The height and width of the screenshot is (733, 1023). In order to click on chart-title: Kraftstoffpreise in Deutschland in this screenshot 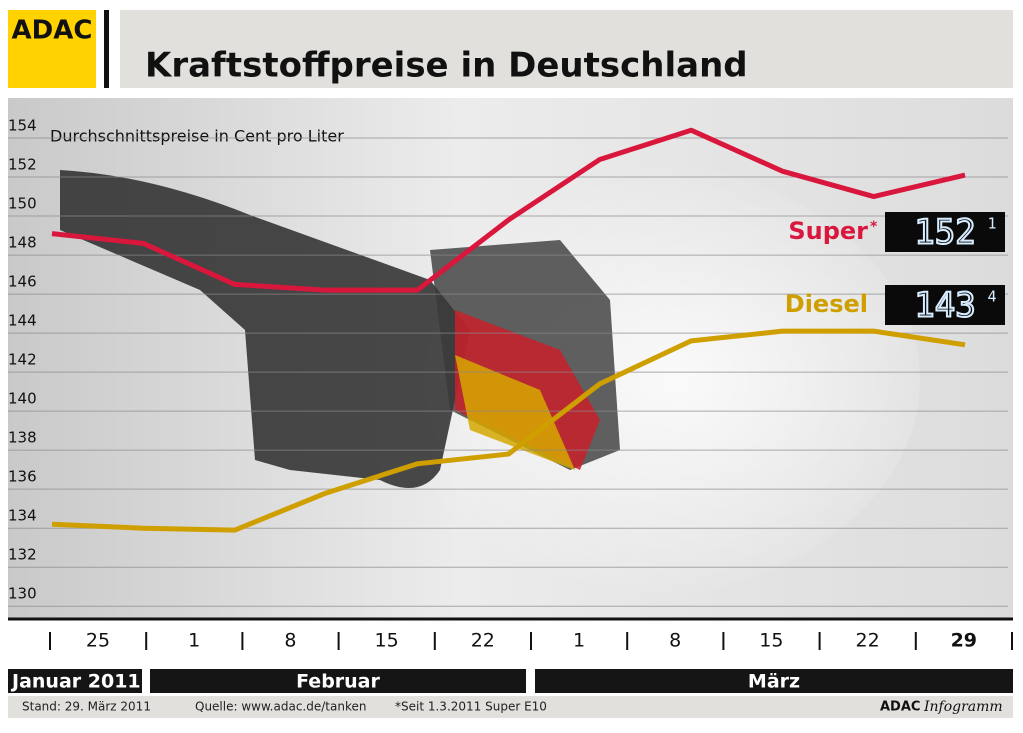, I will do `click(446, 66)`.